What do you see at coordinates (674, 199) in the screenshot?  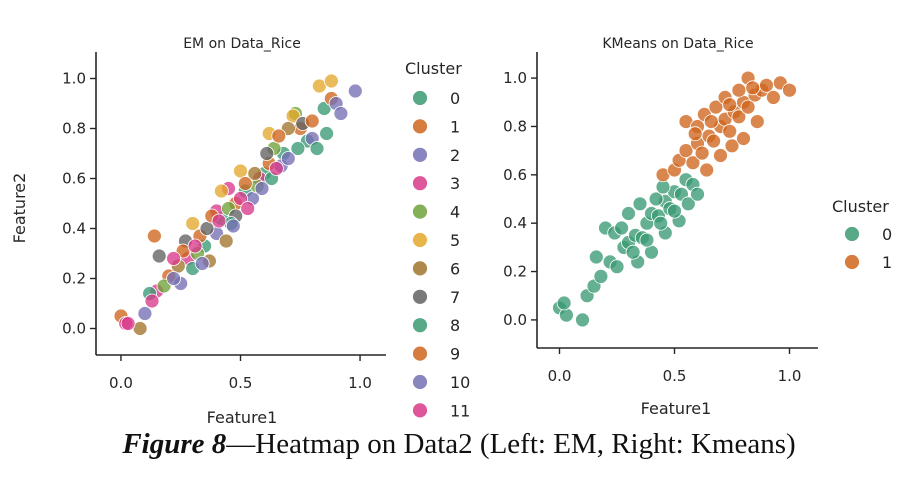 I see `kmeans-points` at bounding box center [674, 199].